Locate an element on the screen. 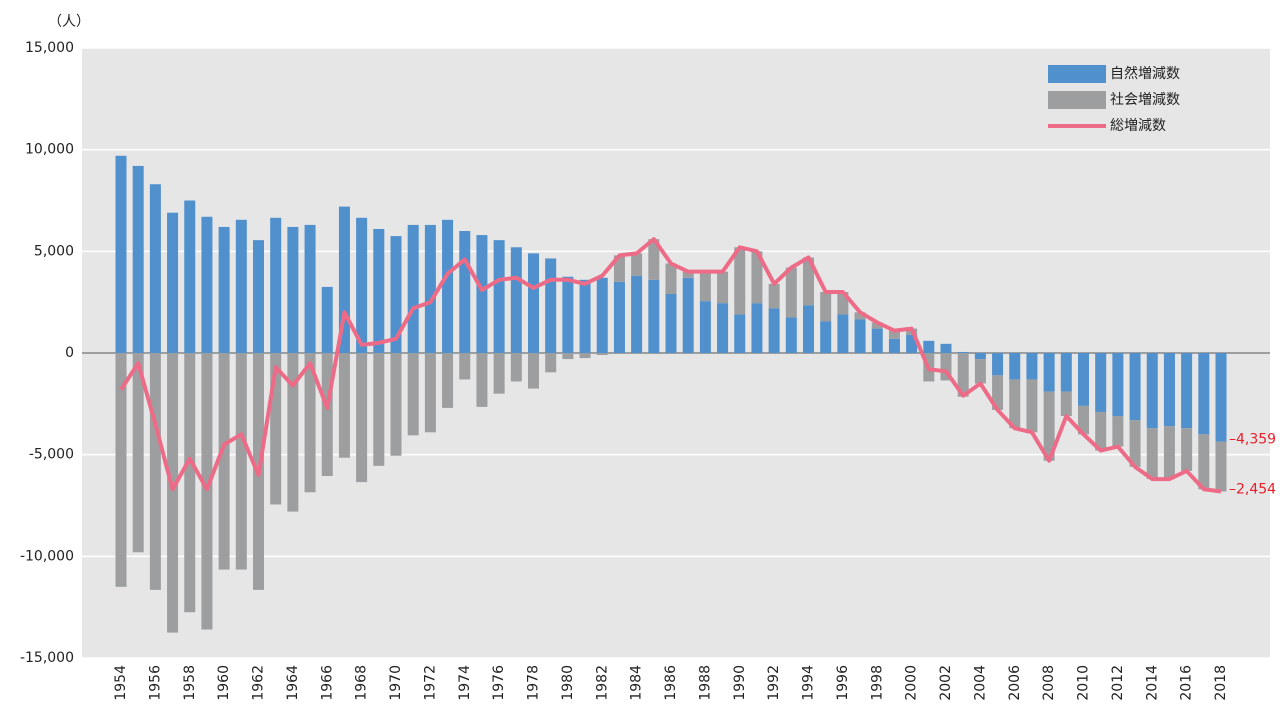 The width and height of the screenshot is (1287, 704). x-tick-label: 1974 is located at coordinates (465, 683).